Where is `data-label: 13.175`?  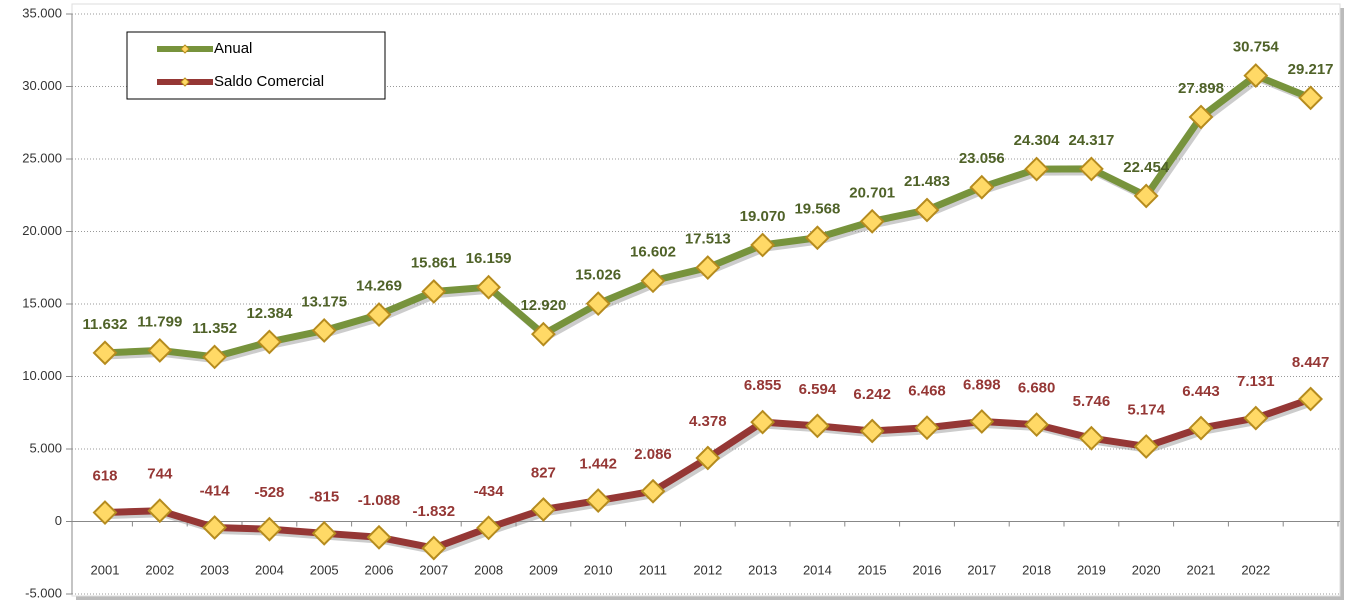 data-label: 13.175 is located at coordinates (324, 301).